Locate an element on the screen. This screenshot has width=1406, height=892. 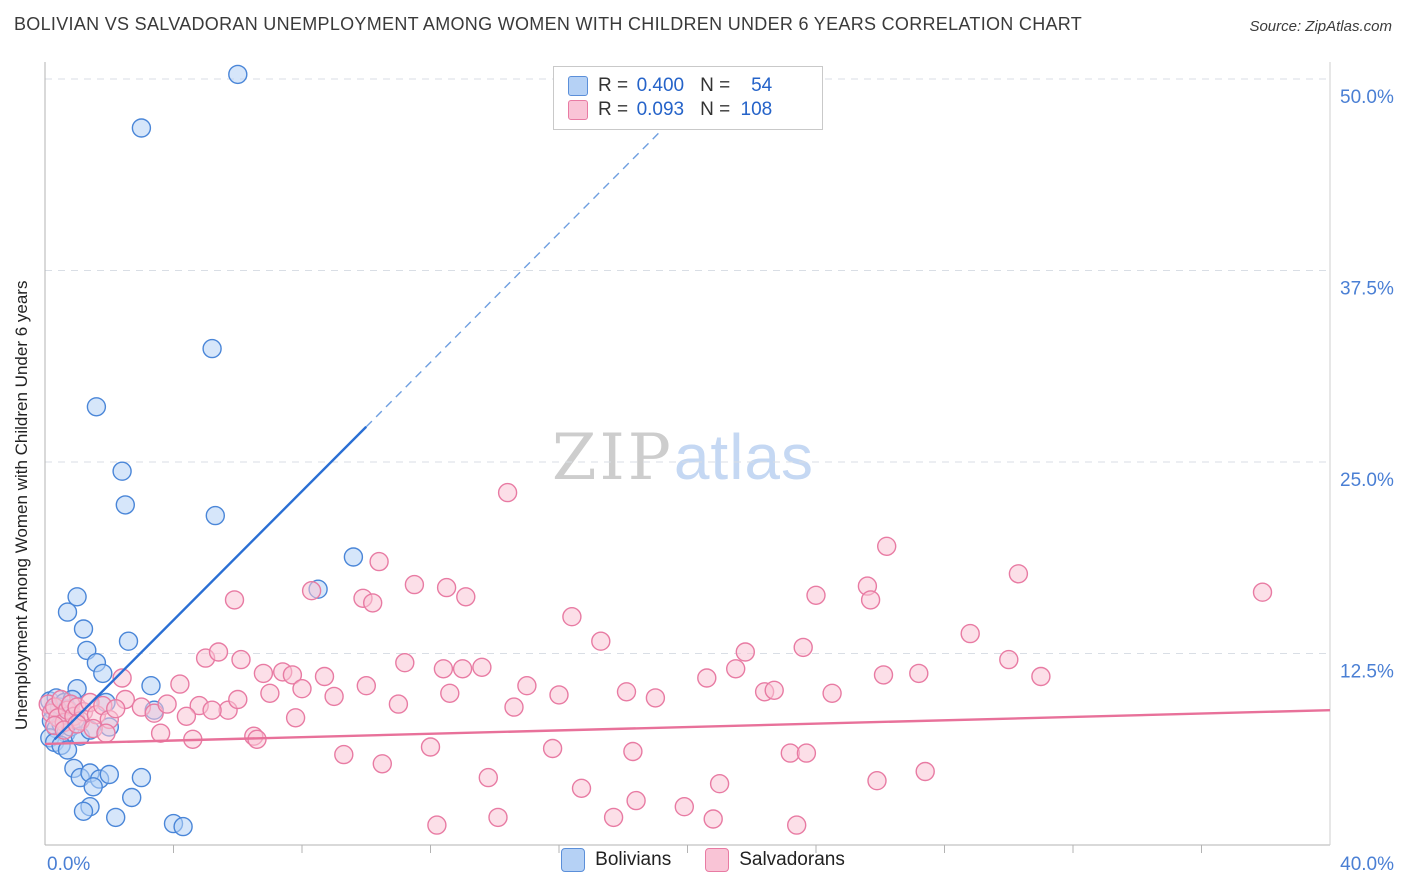
n-value-salvadorans: 108 is located at coordinates (756, 109).